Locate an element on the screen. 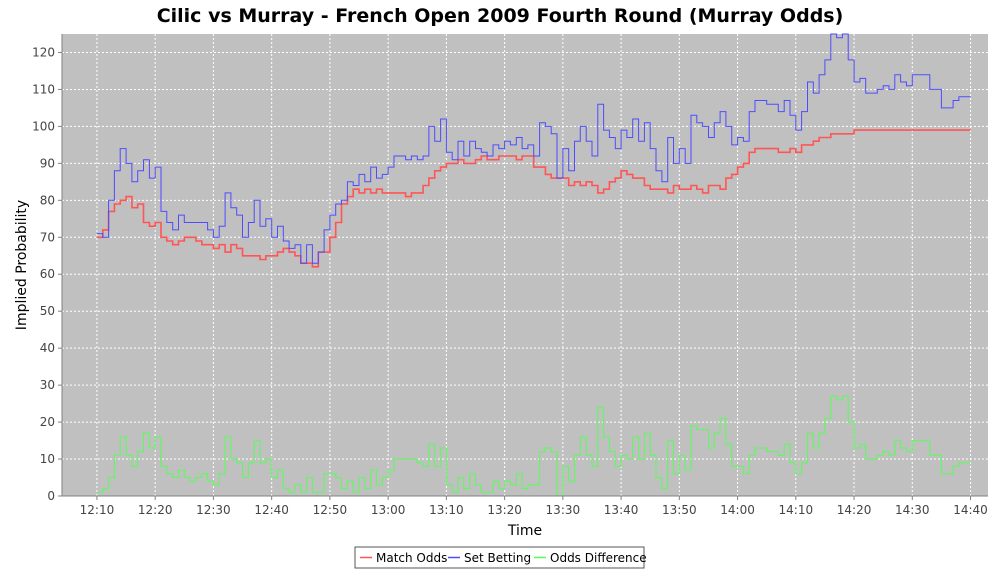 This screenshot has height=570, width=1000. legend: Match Odds Set Betting Odds Difference is located at coordinates (500, 557).